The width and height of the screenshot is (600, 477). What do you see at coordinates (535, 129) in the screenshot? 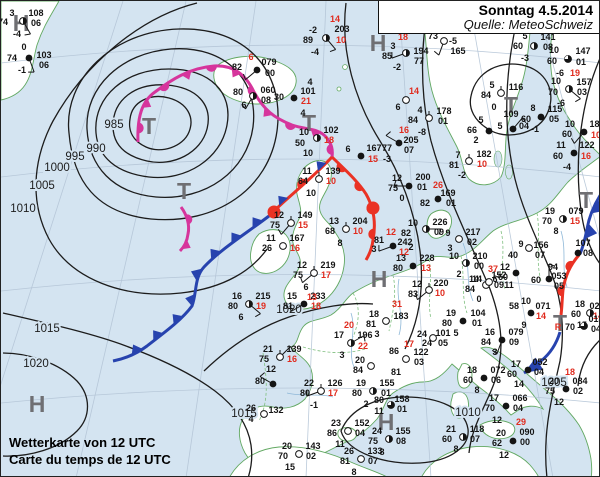
I see `station-value: -1` at bounding box center [535, 129].